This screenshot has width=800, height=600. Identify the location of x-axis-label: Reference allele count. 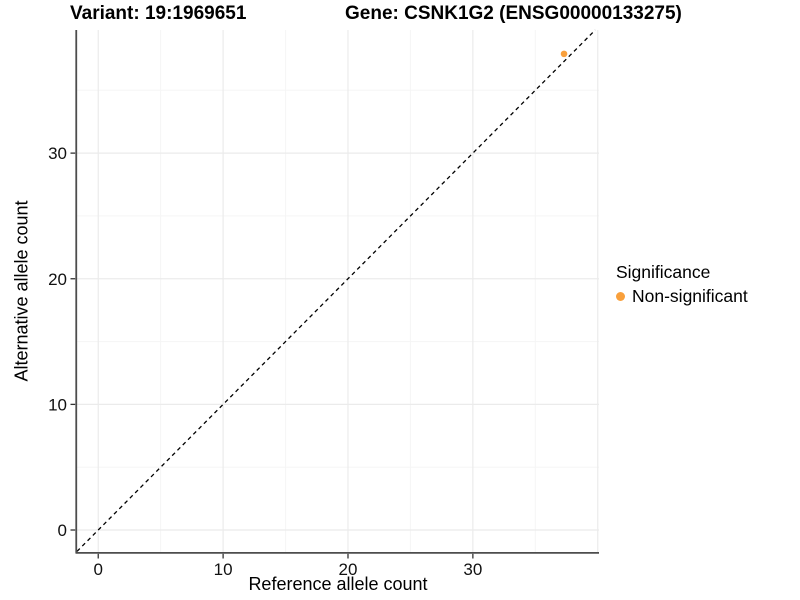
(338, 584).